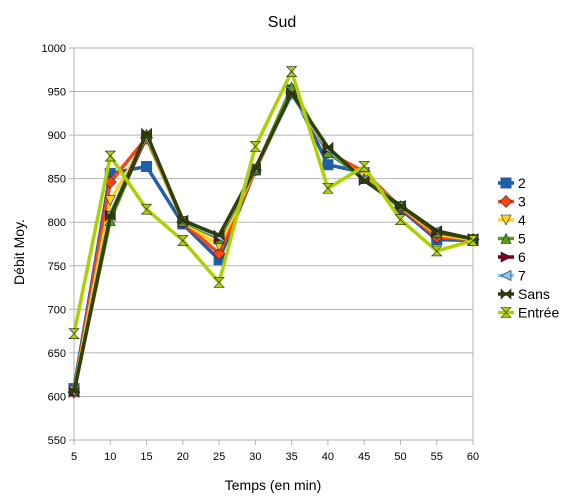  What do you see at coordinates (57, 267) in the screenshot?
I see `y-tick-label: 750` at bounding box center [57, 267].